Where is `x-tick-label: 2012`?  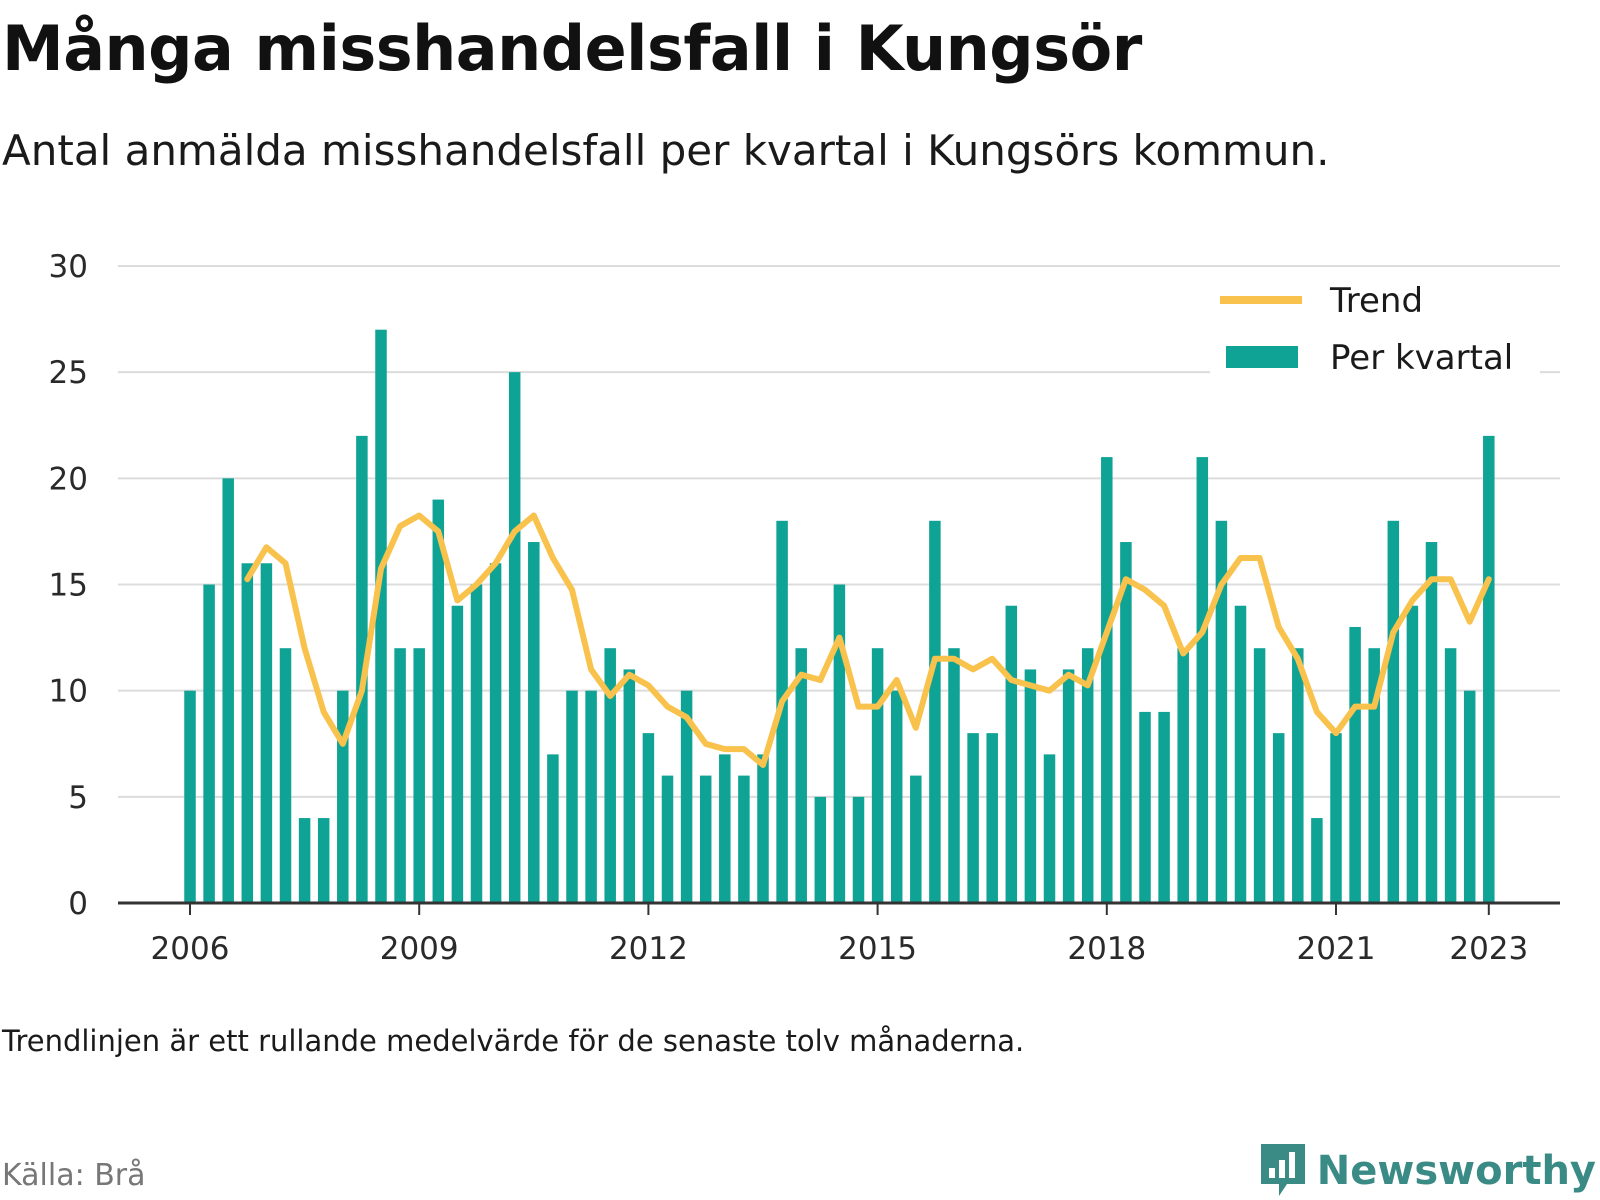 x-tick-label: 2012 is located at coordinates (648, 949).